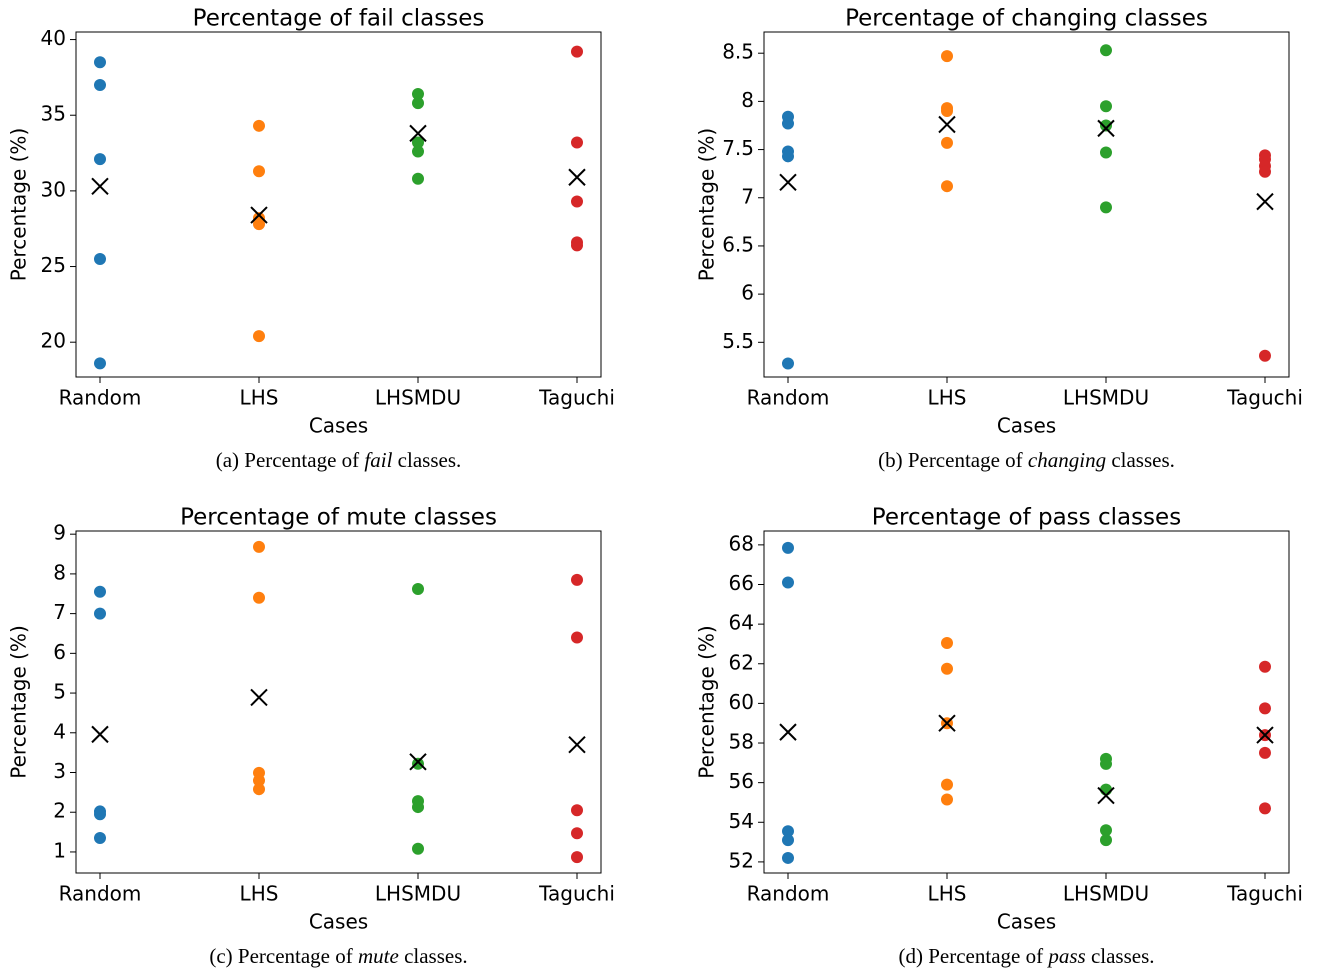  I want to click on y-tick-label: 7, so click(747, 196).